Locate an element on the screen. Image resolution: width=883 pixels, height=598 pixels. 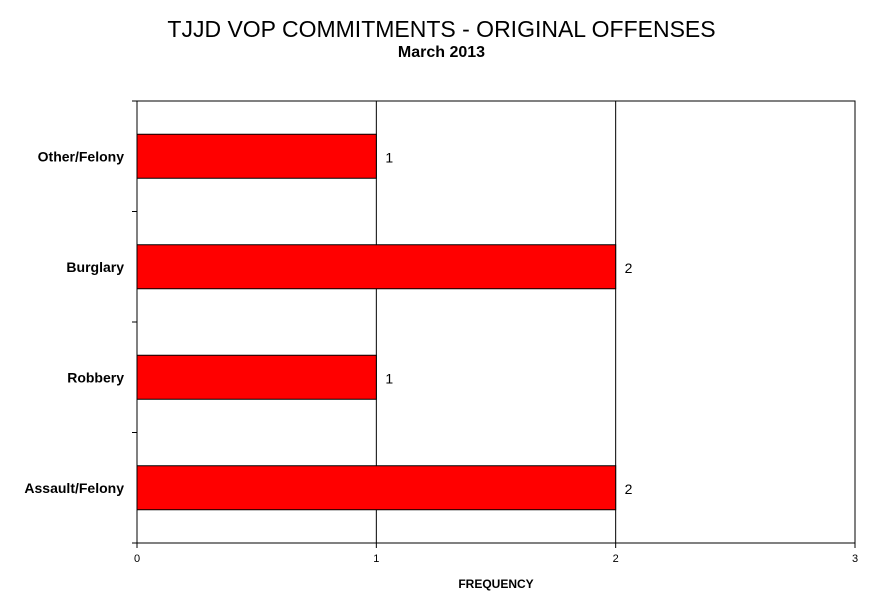
chart-title: TJJD VOP COMMITMENTS - ORIGINAL OFFENSES is located at coordinates (441, 29).